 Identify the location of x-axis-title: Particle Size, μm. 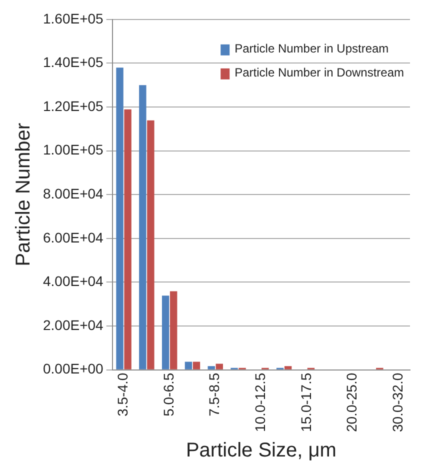
(261, 451).